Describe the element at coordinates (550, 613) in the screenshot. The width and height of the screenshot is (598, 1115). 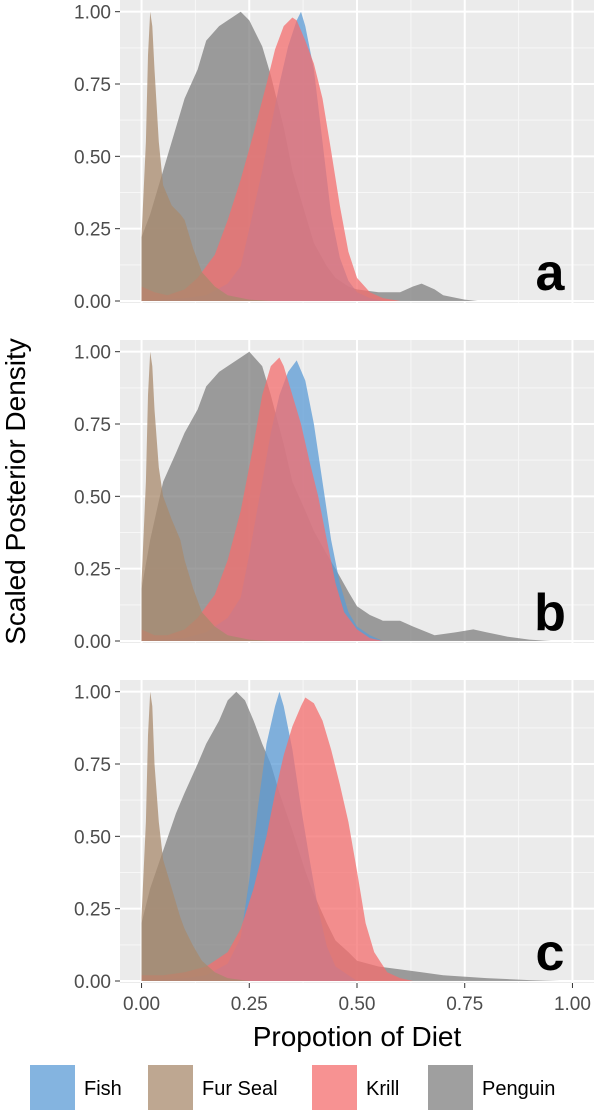
I see `panel-label: b` at that location.